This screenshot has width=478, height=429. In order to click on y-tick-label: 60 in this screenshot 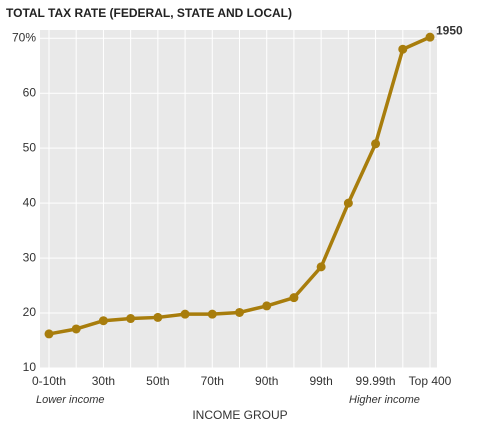, I will do `click(30, 92)`.